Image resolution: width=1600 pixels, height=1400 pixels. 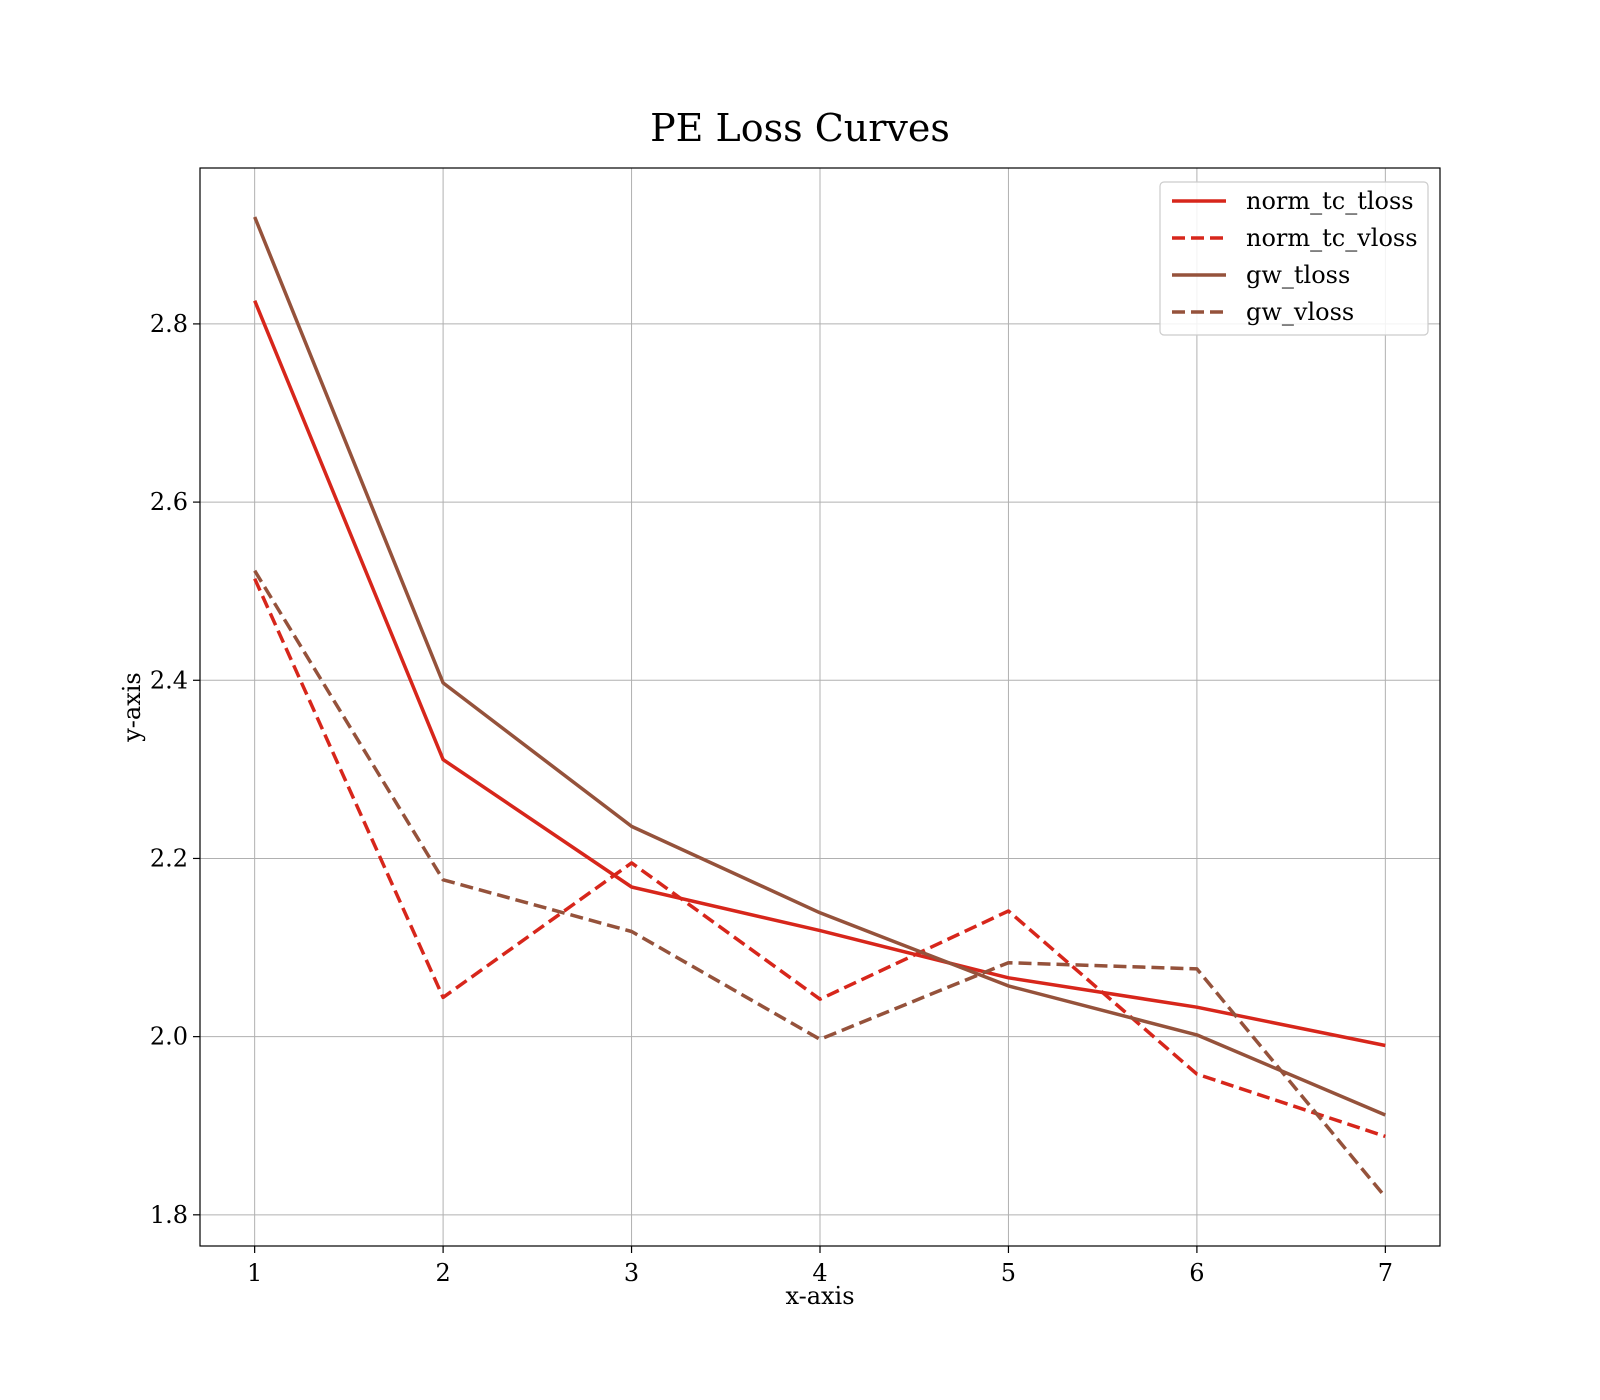 What do you see at coordinates (1196, 1273) in the screenshot?
I see `x-tick-label: 6` at bounding box center [1196, 1273].